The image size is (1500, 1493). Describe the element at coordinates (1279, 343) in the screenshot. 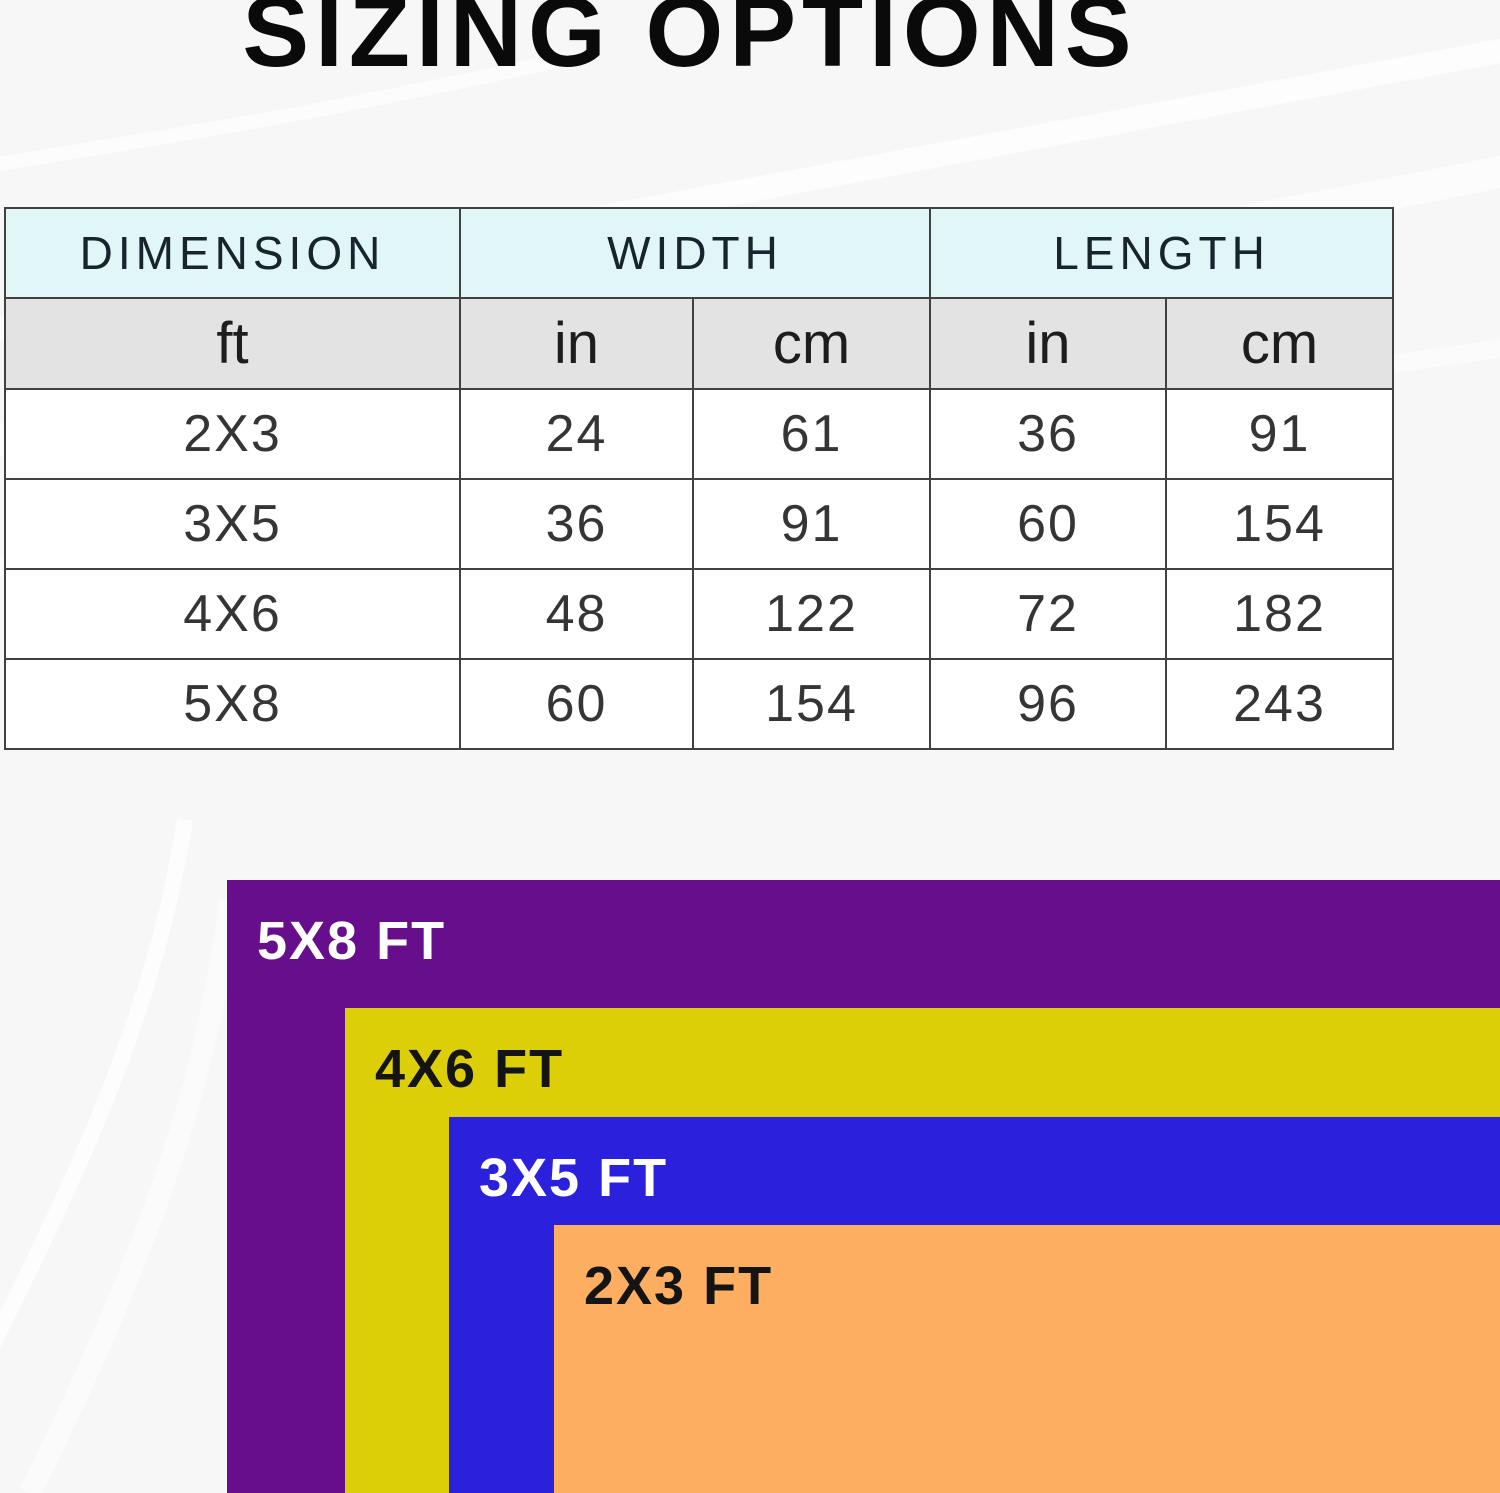

I see `unit-header-length-cm: cm` at that location.